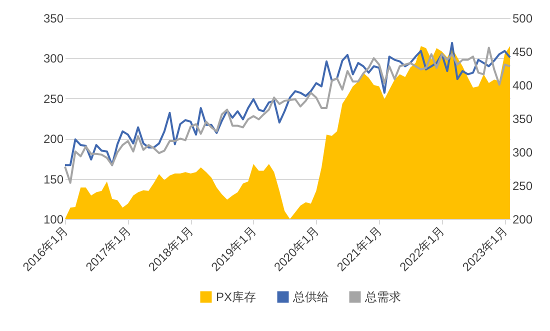  I want to click on y2-tick-label: 300, so click(522, 153).